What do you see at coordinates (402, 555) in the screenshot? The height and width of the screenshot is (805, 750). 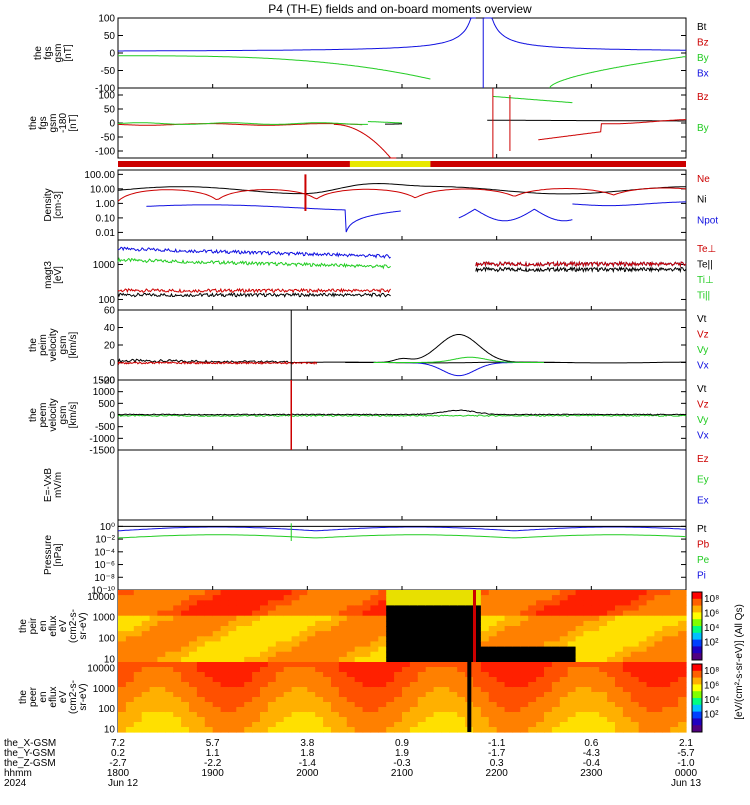 I see `panel-frame` at bounding box center [402, 555].